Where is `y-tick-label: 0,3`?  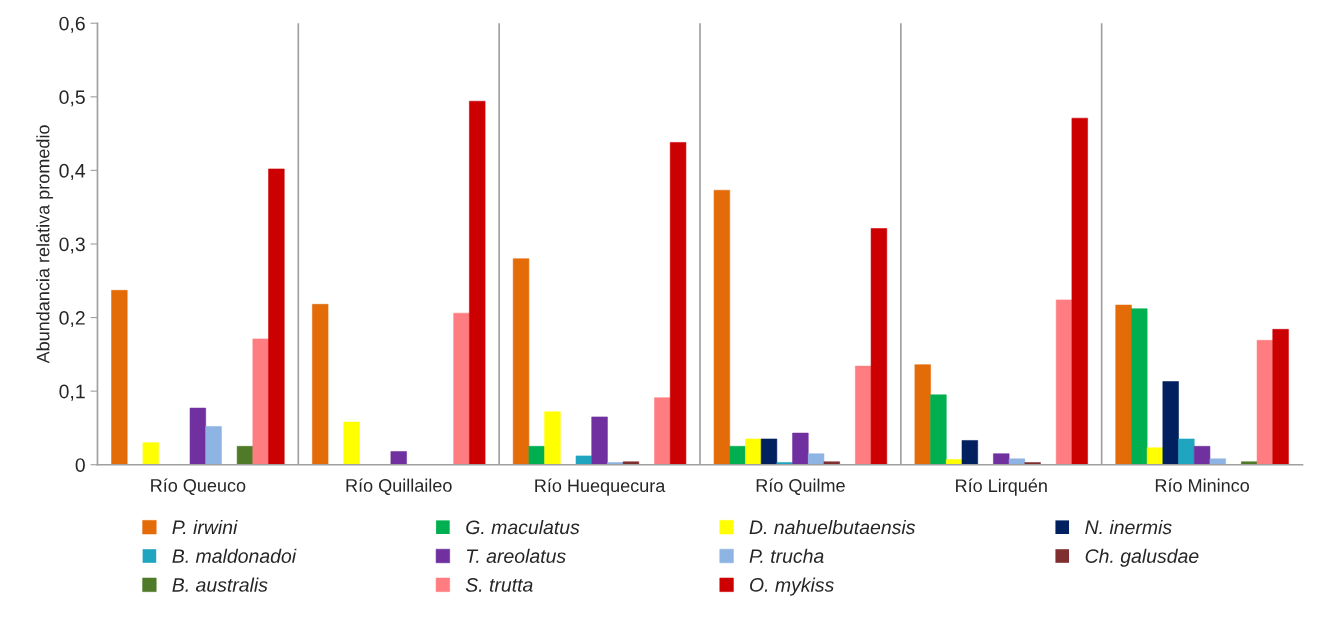 y-tick-label: 0,3 is located at coordinates (72, 245).